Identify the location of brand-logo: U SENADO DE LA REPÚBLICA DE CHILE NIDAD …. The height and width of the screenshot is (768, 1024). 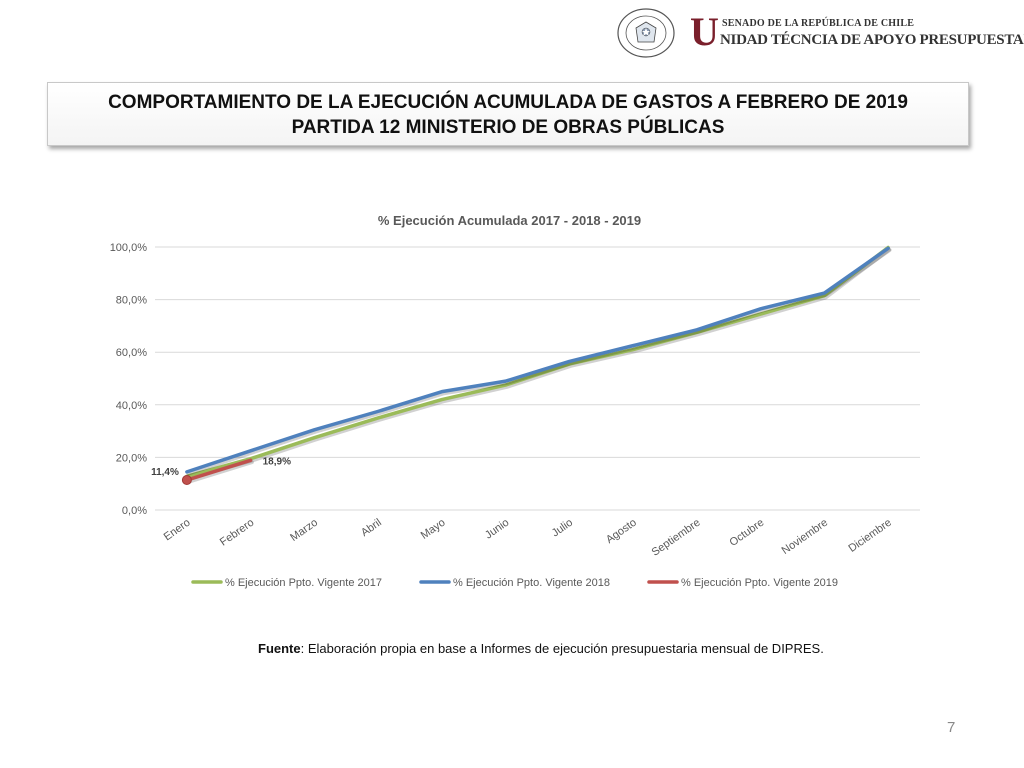
(857, 31).